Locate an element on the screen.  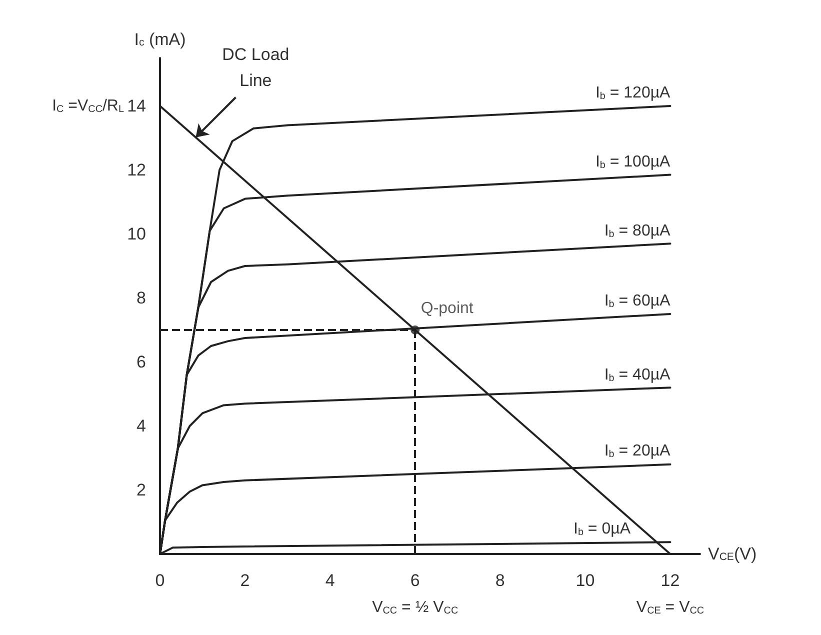
y-tick-label: 10 is located at coordinates (136, 234).